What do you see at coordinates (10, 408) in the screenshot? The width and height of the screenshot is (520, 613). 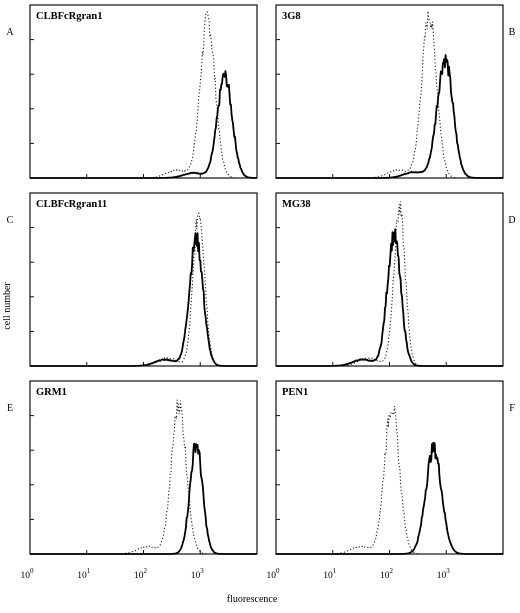 I see `panel-letter: E` at bounding box center [10, 408].